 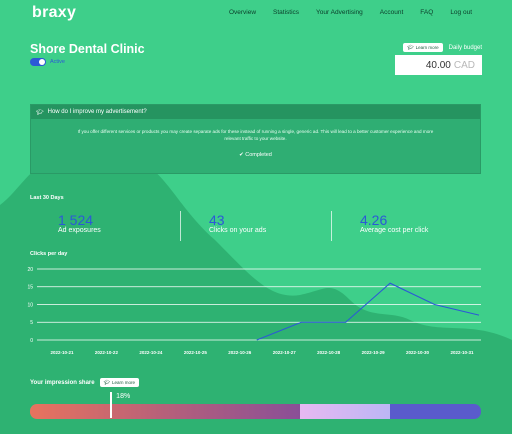 What do you see at coordinates (30, 270) in the screenshot?
I see `y-tick-label: 20` at bounding box center [30, 270].